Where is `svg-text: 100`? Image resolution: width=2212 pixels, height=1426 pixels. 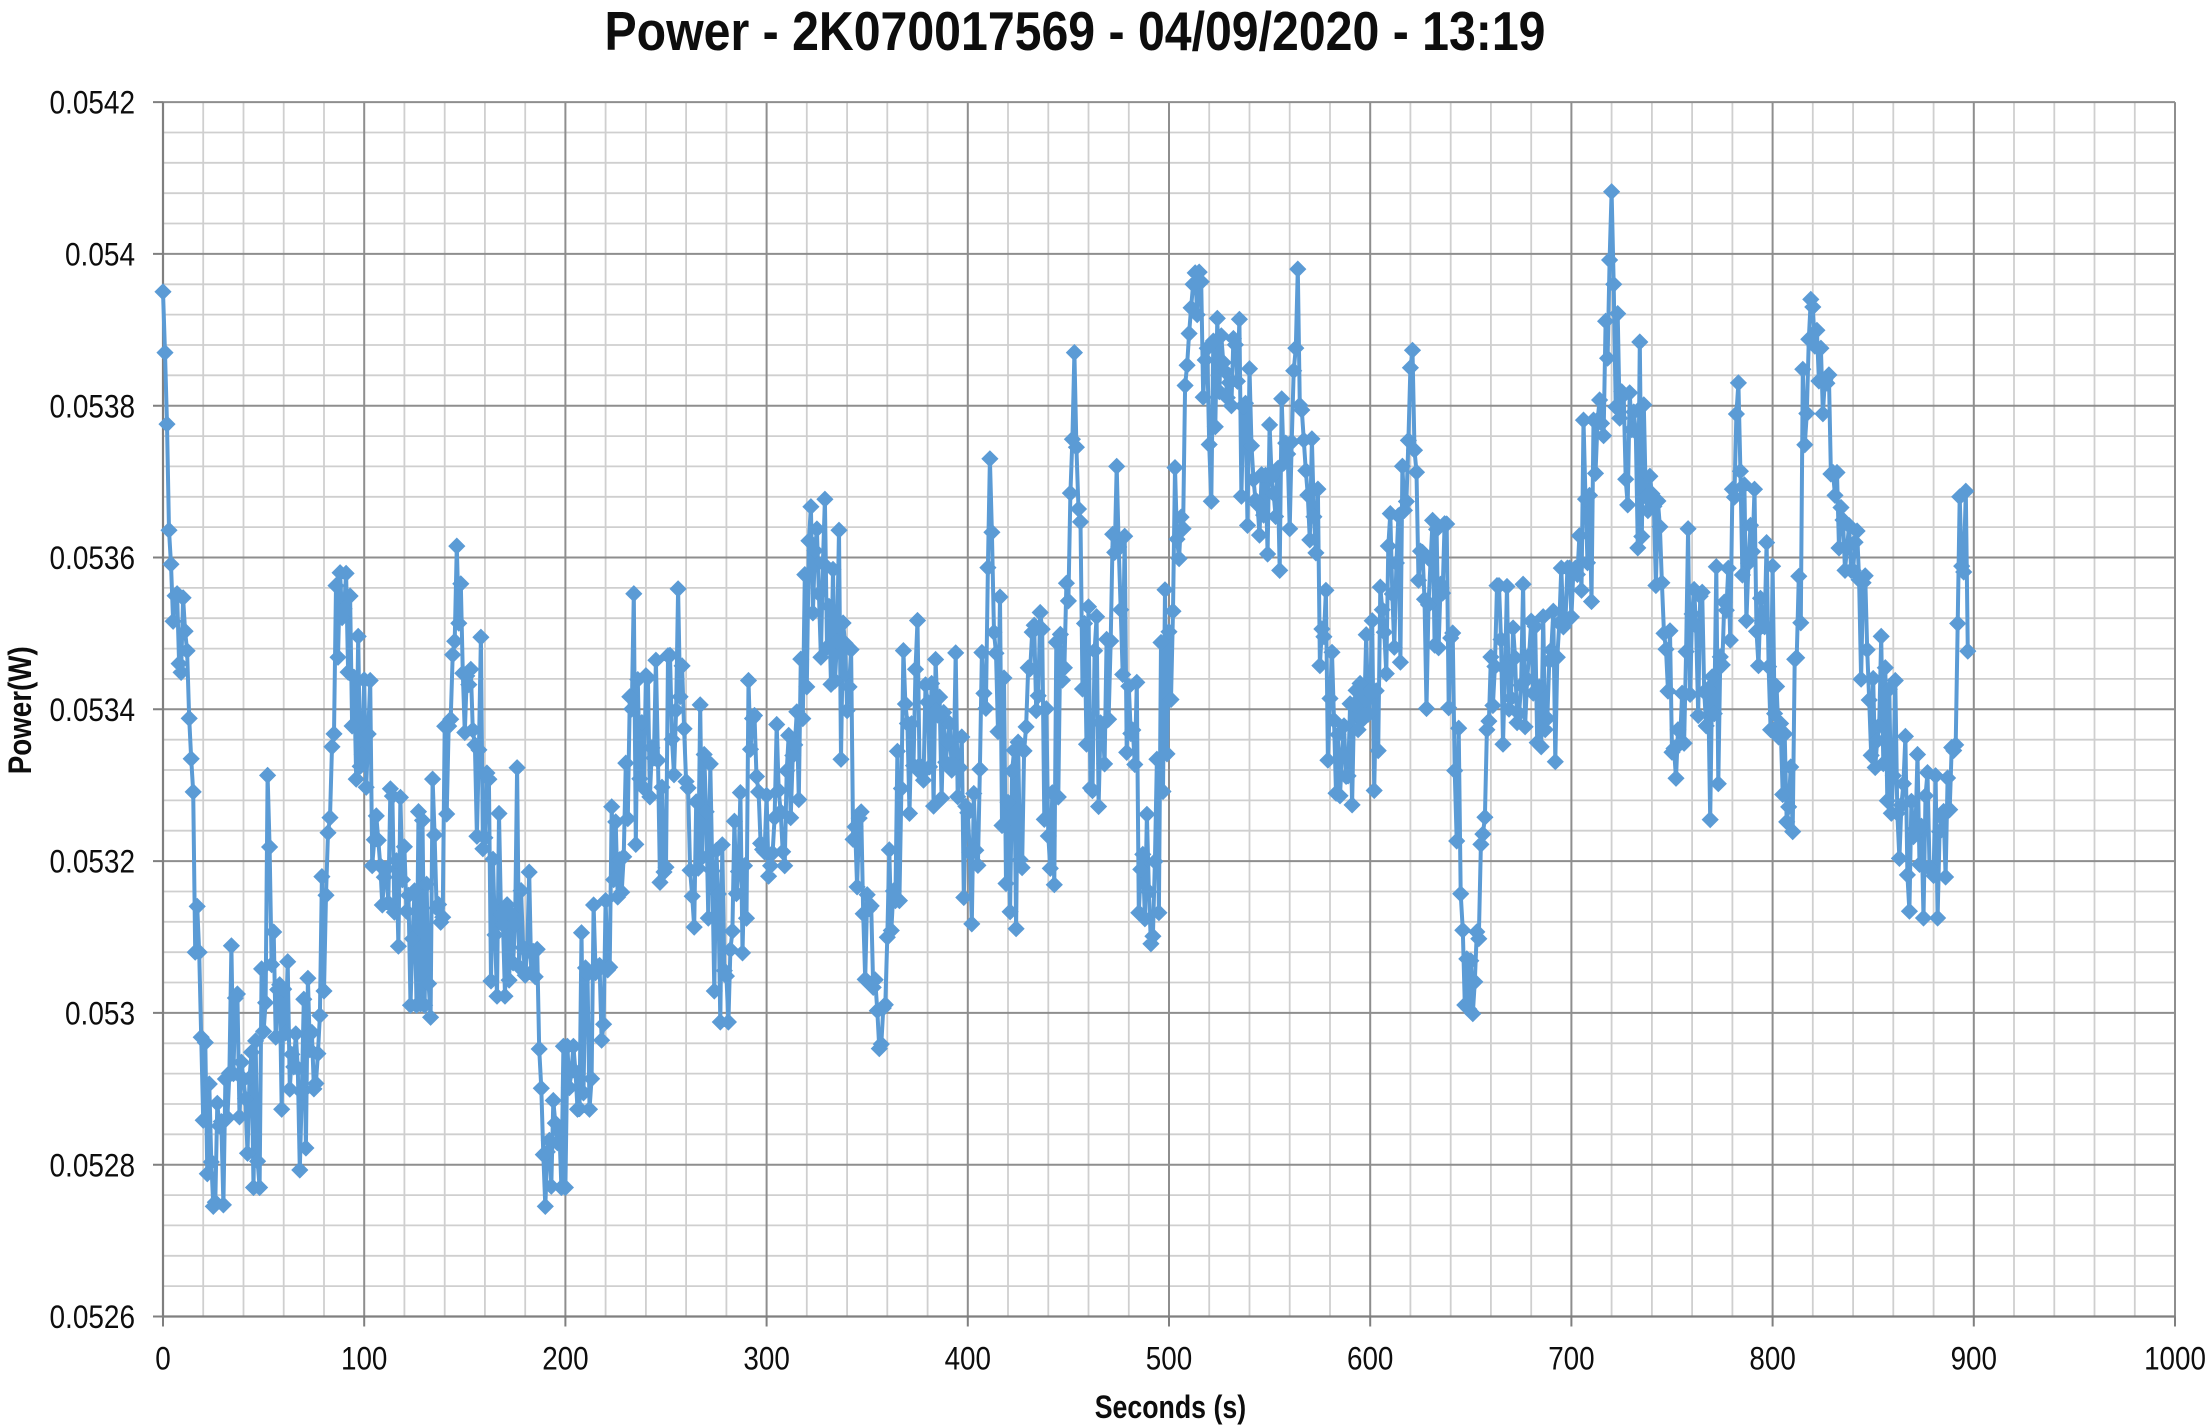
svg-text: 100 is located at coordinates (364, 1359).